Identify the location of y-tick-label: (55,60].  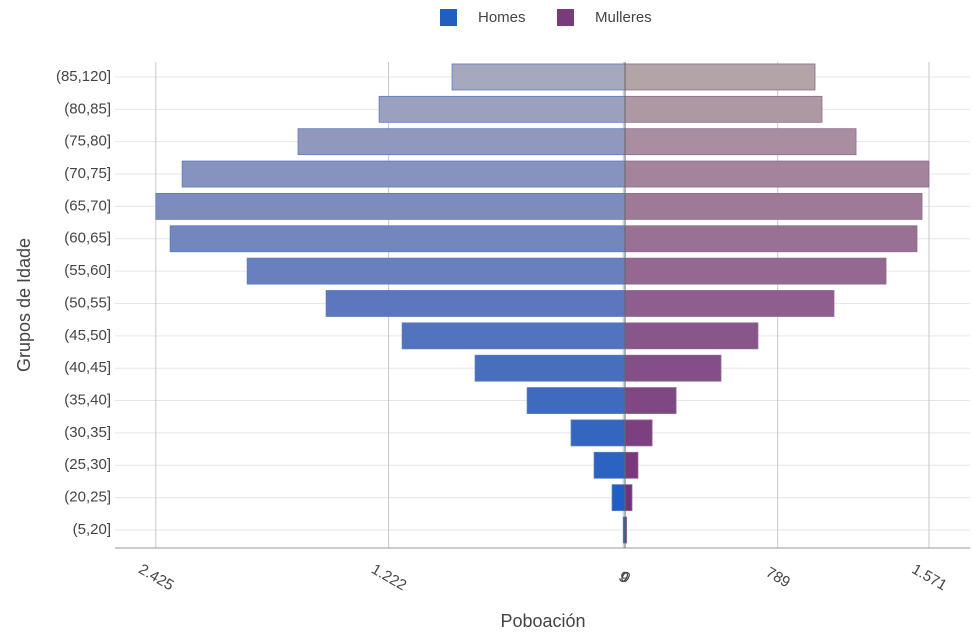
(87, 270).